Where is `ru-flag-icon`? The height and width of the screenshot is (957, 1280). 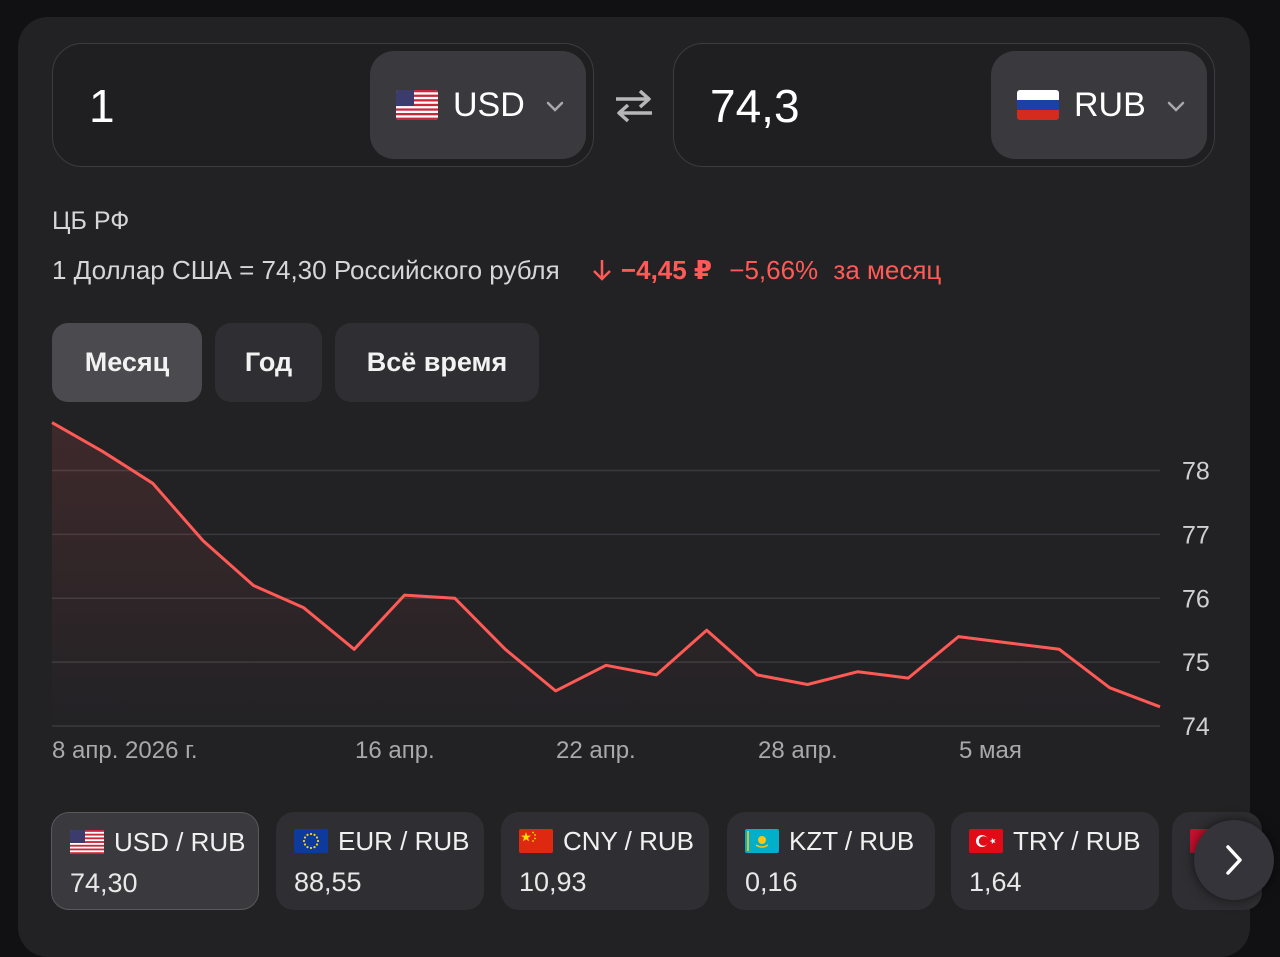 ru-flag-icon is located at coordinates (1038, 105).